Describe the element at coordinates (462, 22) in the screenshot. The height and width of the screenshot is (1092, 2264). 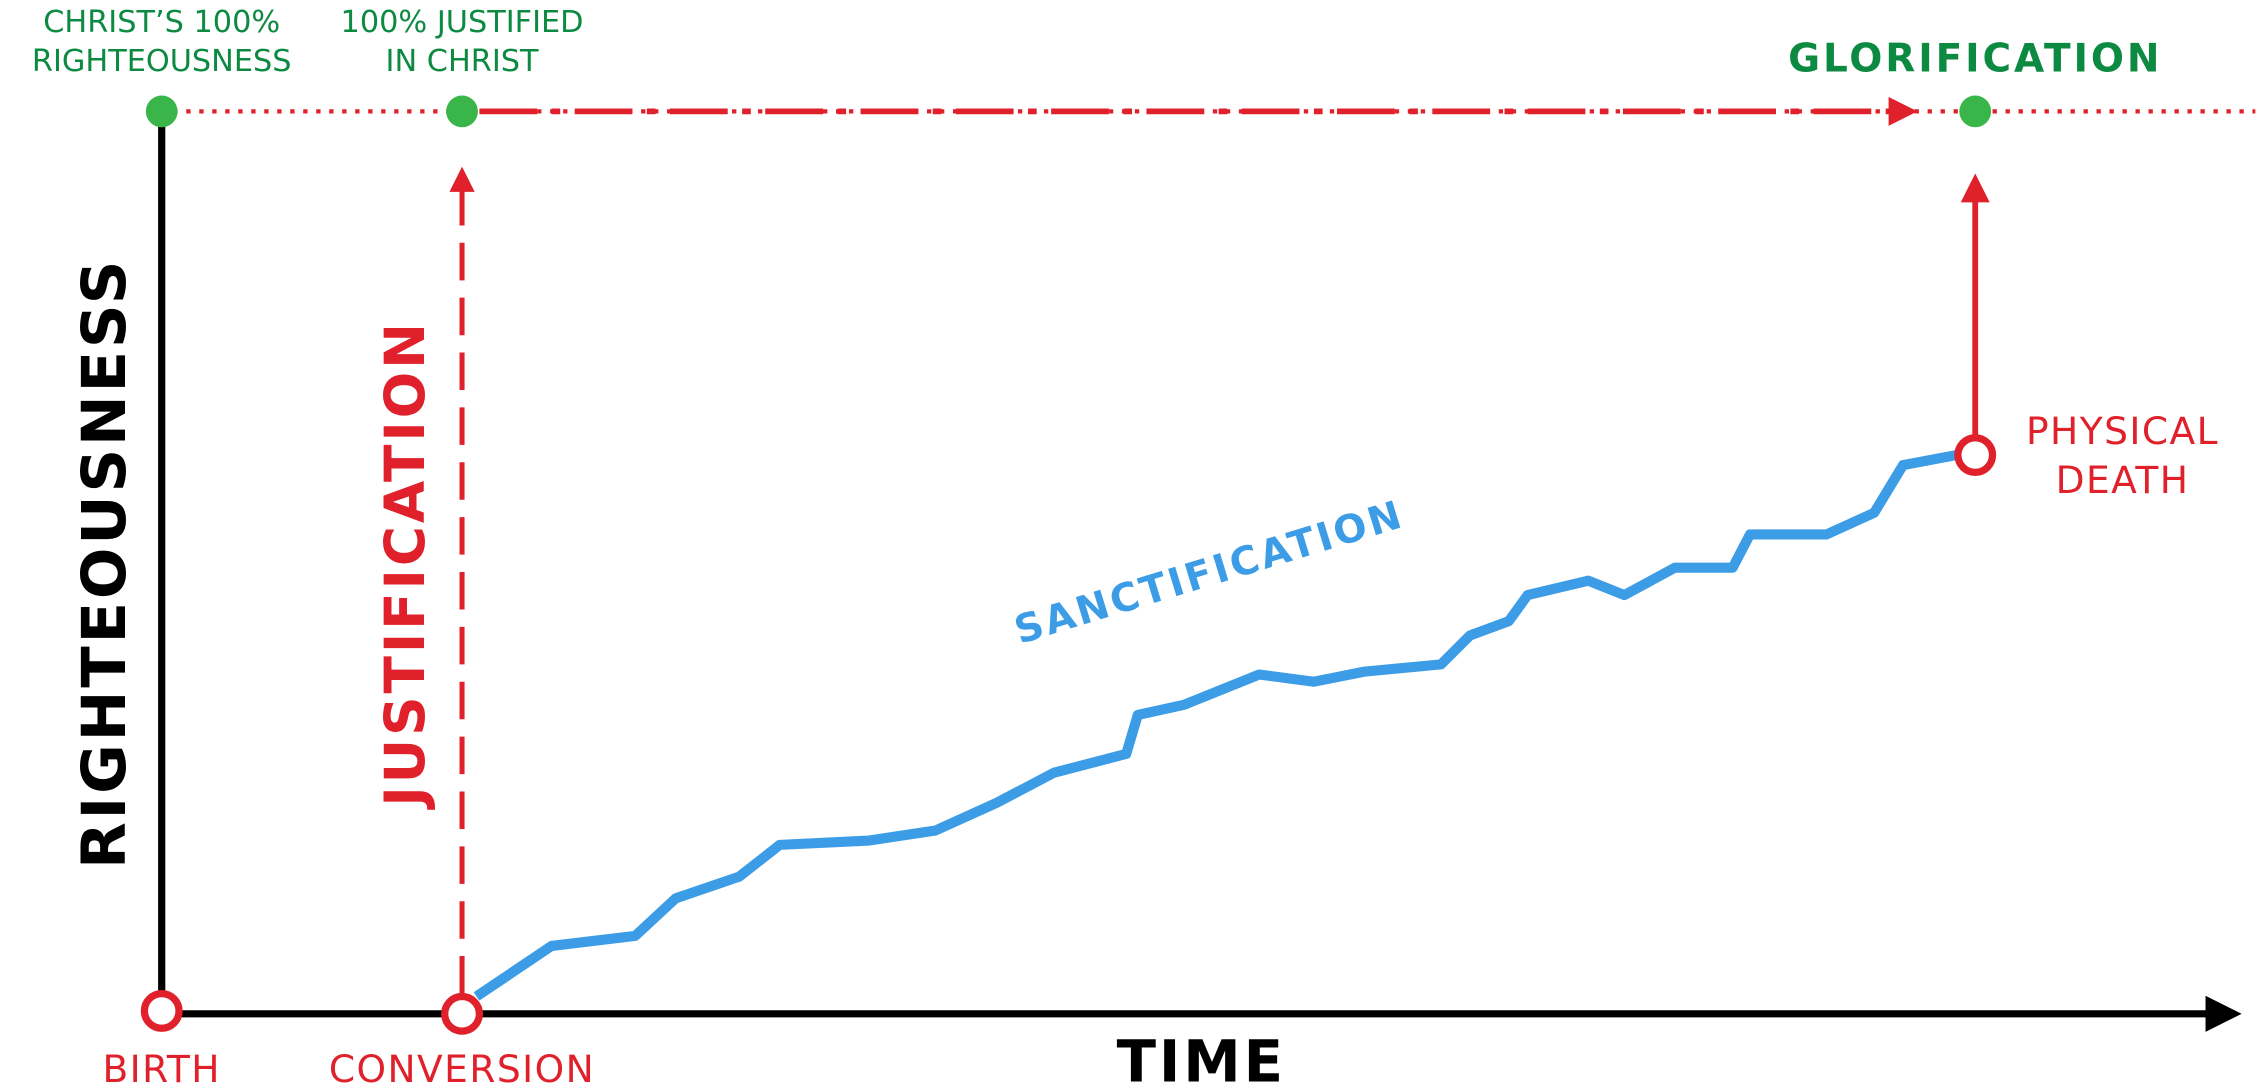
I see `label: 100% JUSTIFIED` at that location.